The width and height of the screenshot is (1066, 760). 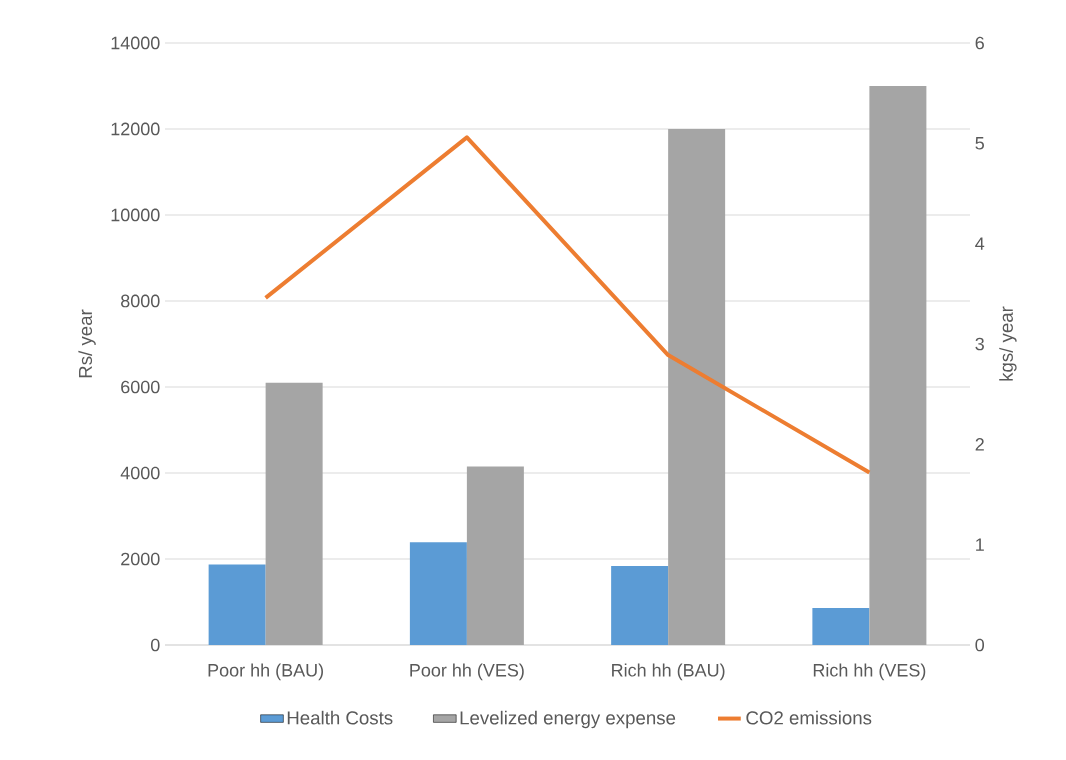 What do you see at coordinates (135, 43) in the screenshot?
I see `y-tick-label: 14000` at bounding box center [135, 43].